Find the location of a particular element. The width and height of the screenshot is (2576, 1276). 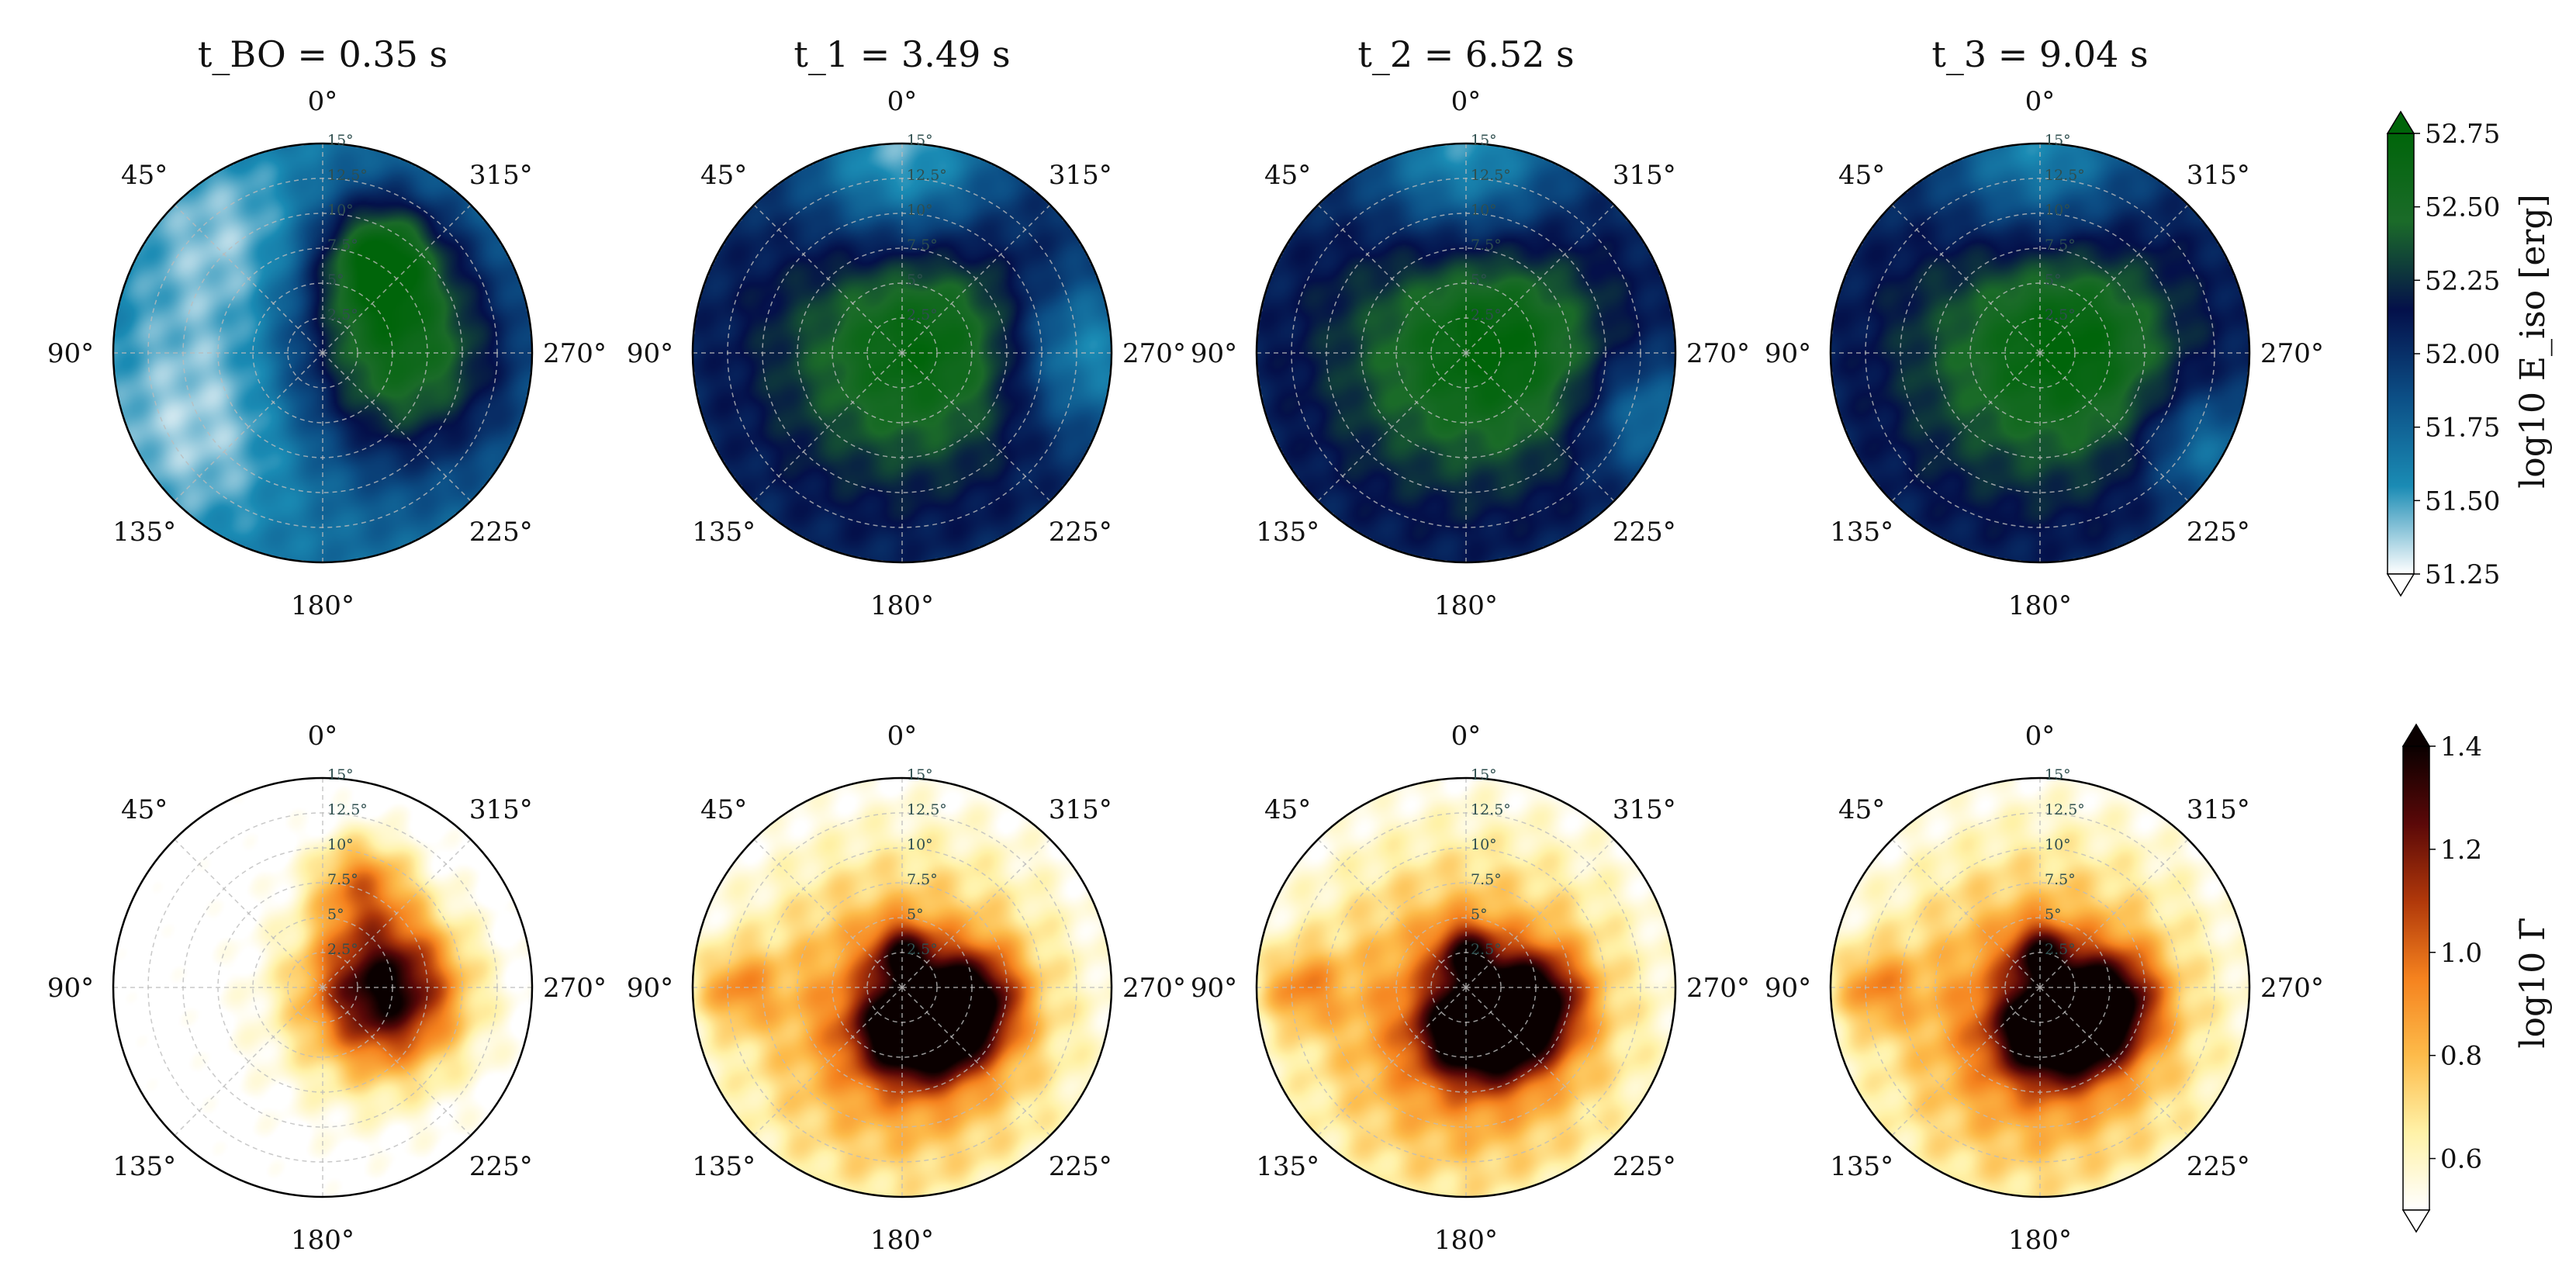

colorbar-tick-label: 1.2 is located at coordinates (2461, 850).